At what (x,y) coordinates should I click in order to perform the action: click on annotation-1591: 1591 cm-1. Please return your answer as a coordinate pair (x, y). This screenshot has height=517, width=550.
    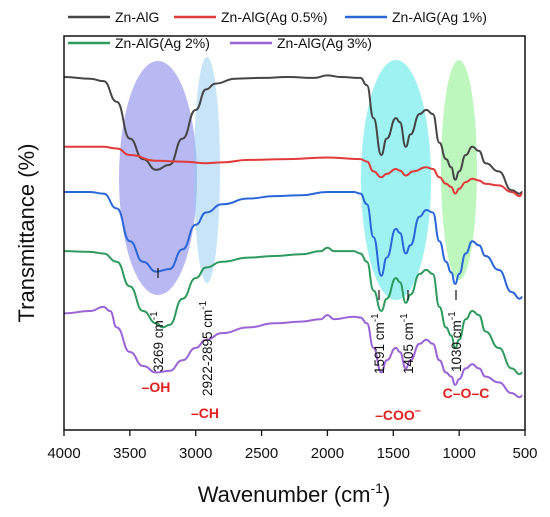
    Looking at the image, I should click on (378, 343).